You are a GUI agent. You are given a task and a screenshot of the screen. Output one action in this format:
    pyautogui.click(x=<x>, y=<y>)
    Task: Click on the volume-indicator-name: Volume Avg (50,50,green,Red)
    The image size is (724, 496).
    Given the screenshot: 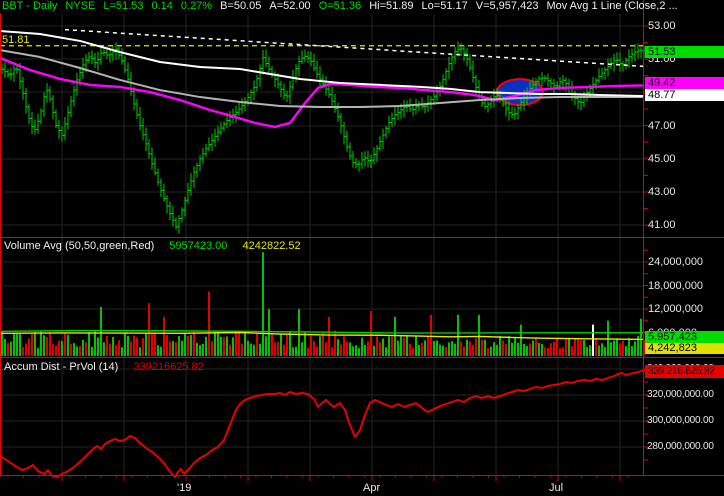 What is the action you would take?
    pyautogui.click(x=79, y=246)
    